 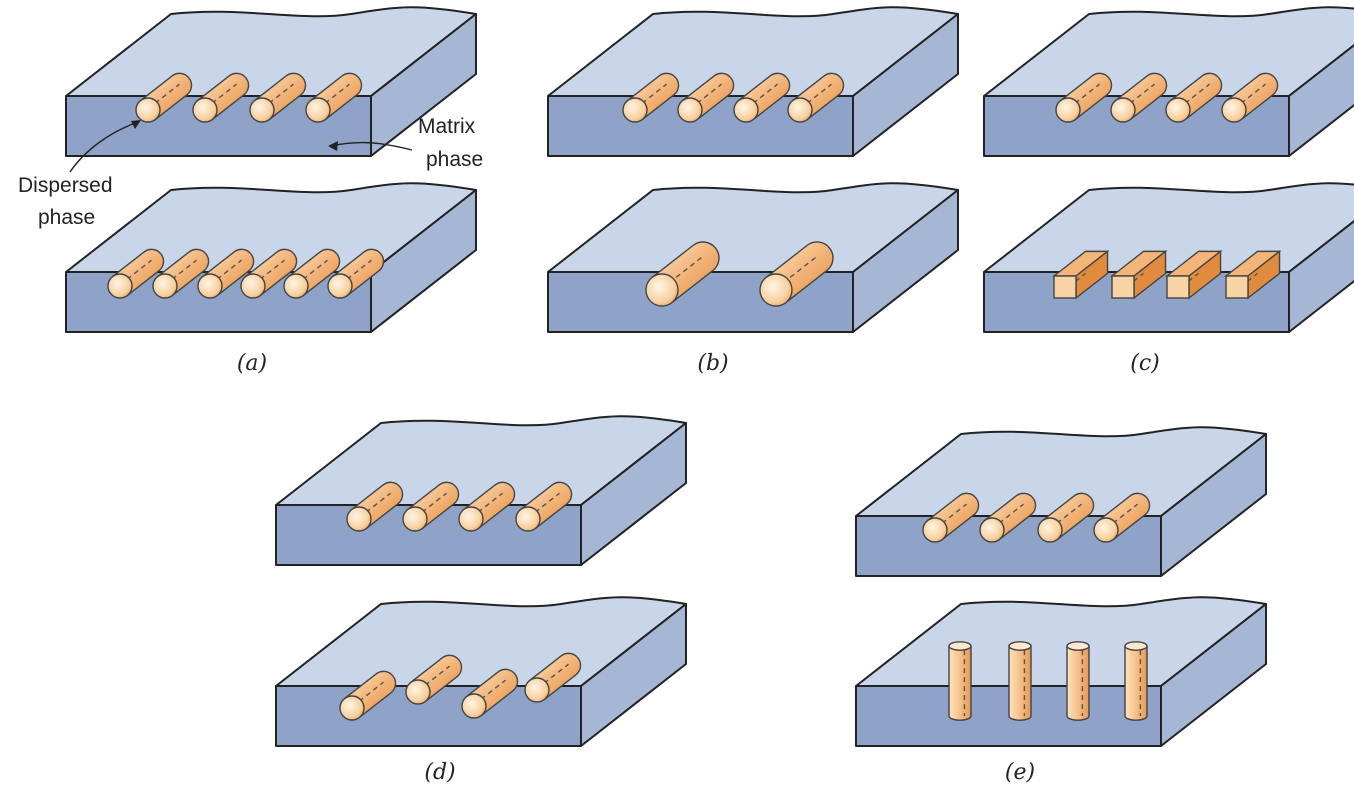 What do you see at coordinates (333, 146) in the screenshot?
I see `matrix-arrowhead` at bounding box center [333, 146].